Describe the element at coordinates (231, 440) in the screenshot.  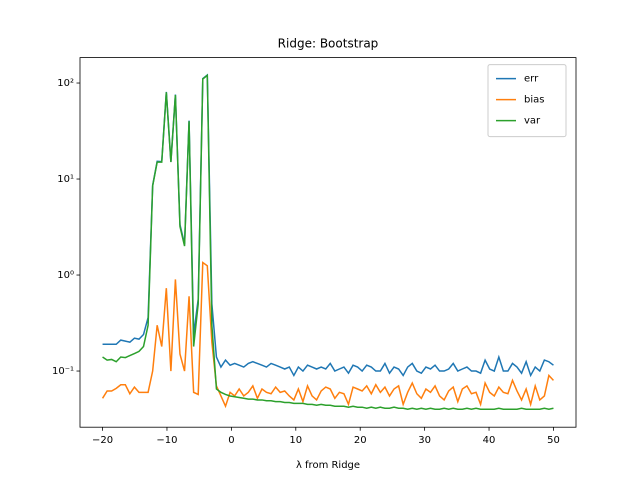
I see `x-tick-label: 0` at that location.